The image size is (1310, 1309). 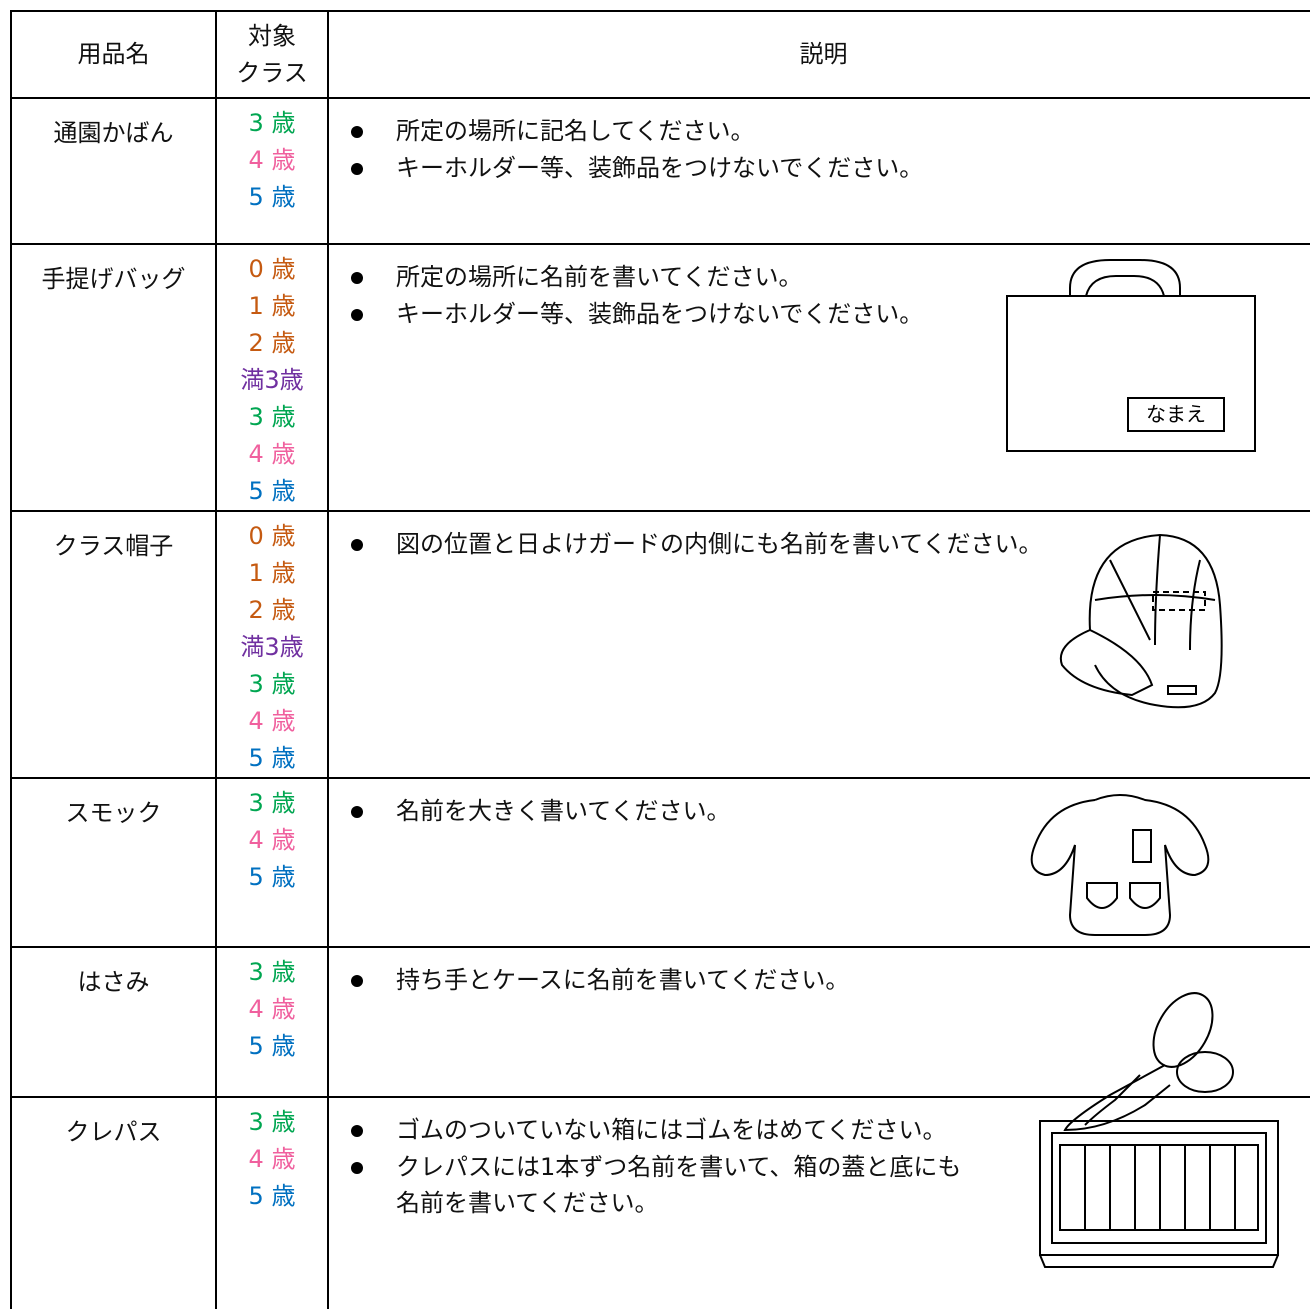 I want to click on item-cell: クラス帽子, so click(x=113, y=644).